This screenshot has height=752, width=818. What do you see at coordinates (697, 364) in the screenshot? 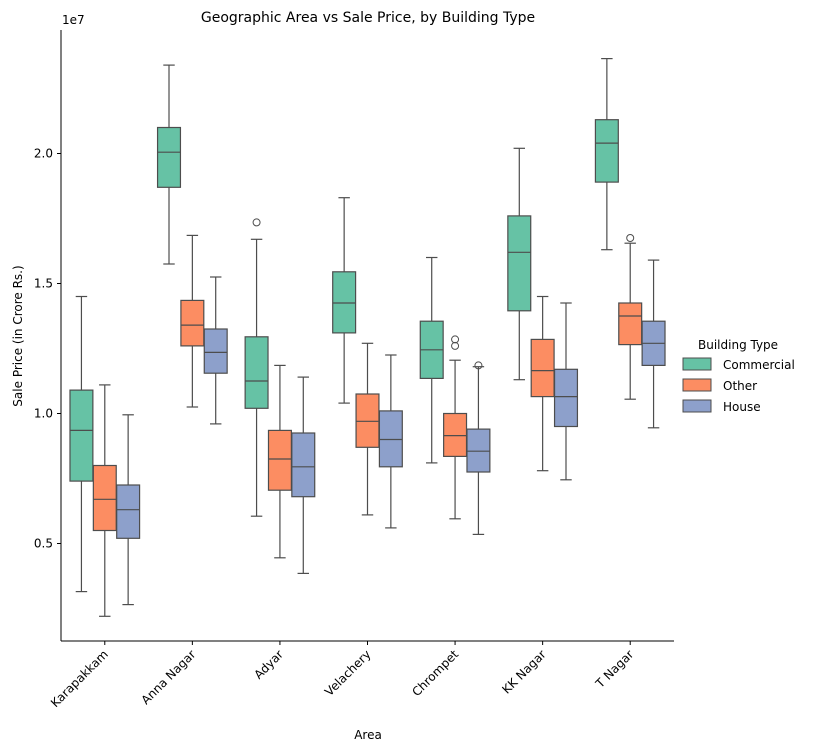
I see `legend-swatch-commercial` at bounding box center [697, 364].